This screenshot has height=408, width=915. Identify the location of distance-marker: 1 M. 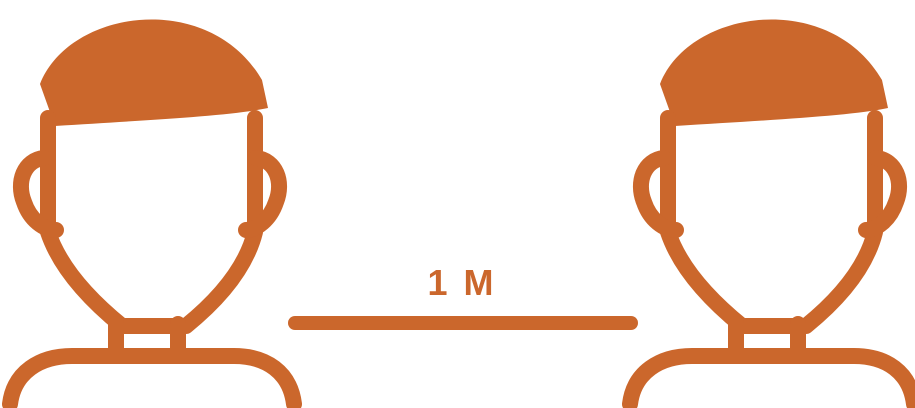
(462, 298).